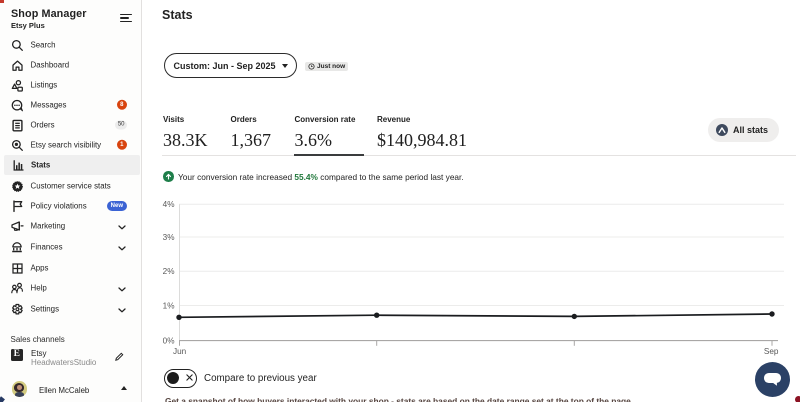 The height and width of the screenshot is (402, 800). Describe the element at coordinates (169, 204) in the screenshot. I see `svg-text: 4%` at that location.